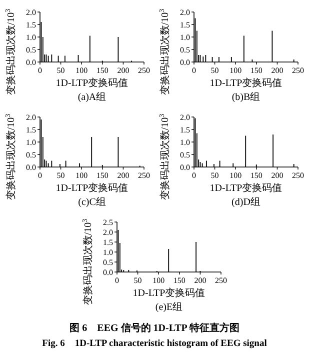 The width and height of the screenshot is (309, 352). Describe the element at coordinates (155, 344) in the screenshot. I see `text: Fig. 6 1D-LTP characteristic histogram of EEG signal` at that location.